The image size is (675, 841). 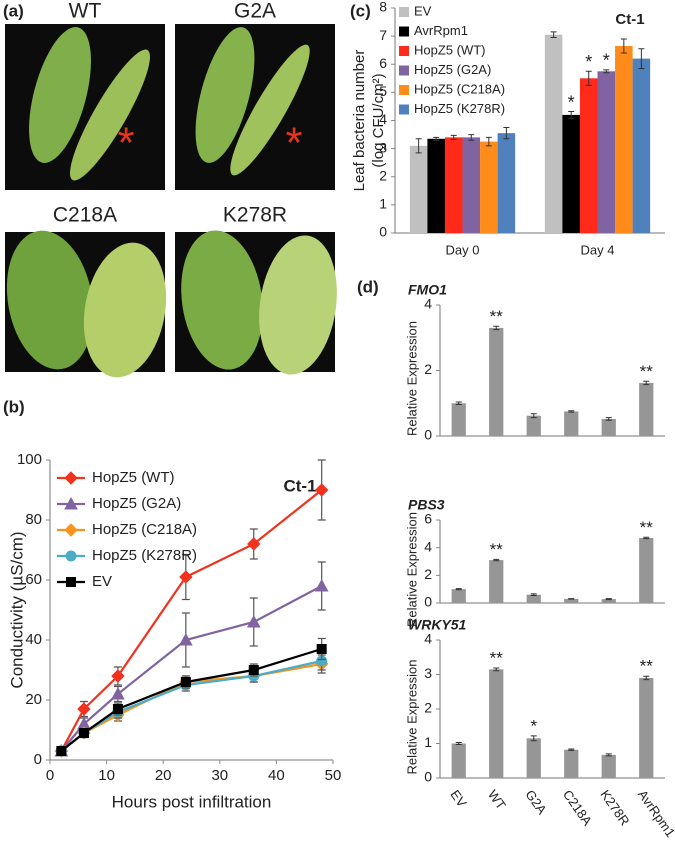 I want to click on legend-label: HopZ5 (WT), so click(x=133, y=477).